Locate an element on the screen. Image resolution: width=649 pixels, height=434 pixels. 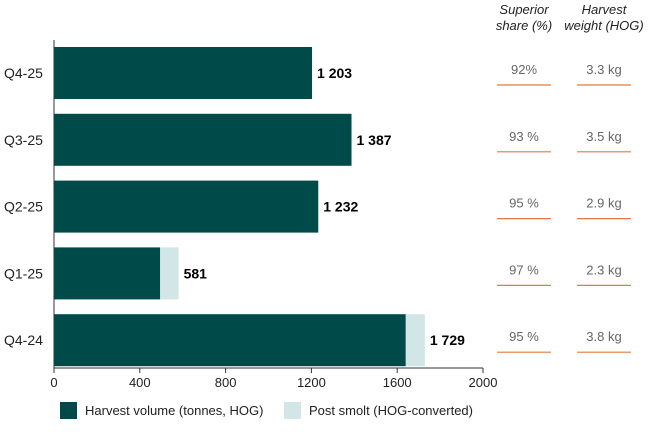
category-label: Q2-25 is located at coordinates (23, 207).